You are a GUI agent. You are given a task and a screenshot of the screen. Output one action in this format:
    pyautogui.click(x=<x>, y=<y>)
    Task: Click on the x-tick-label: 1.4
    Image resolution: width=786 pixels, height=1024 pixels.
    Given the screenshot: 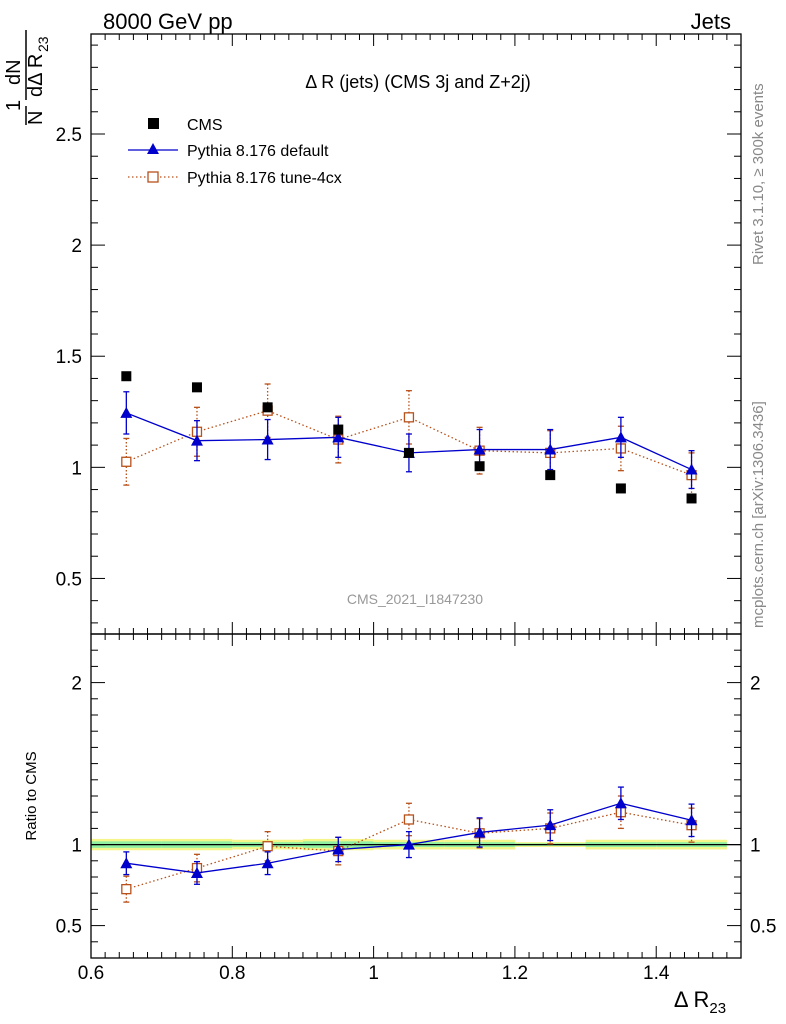 What is the action you would take?
    pyautogui.click(x=656, y=973)
    